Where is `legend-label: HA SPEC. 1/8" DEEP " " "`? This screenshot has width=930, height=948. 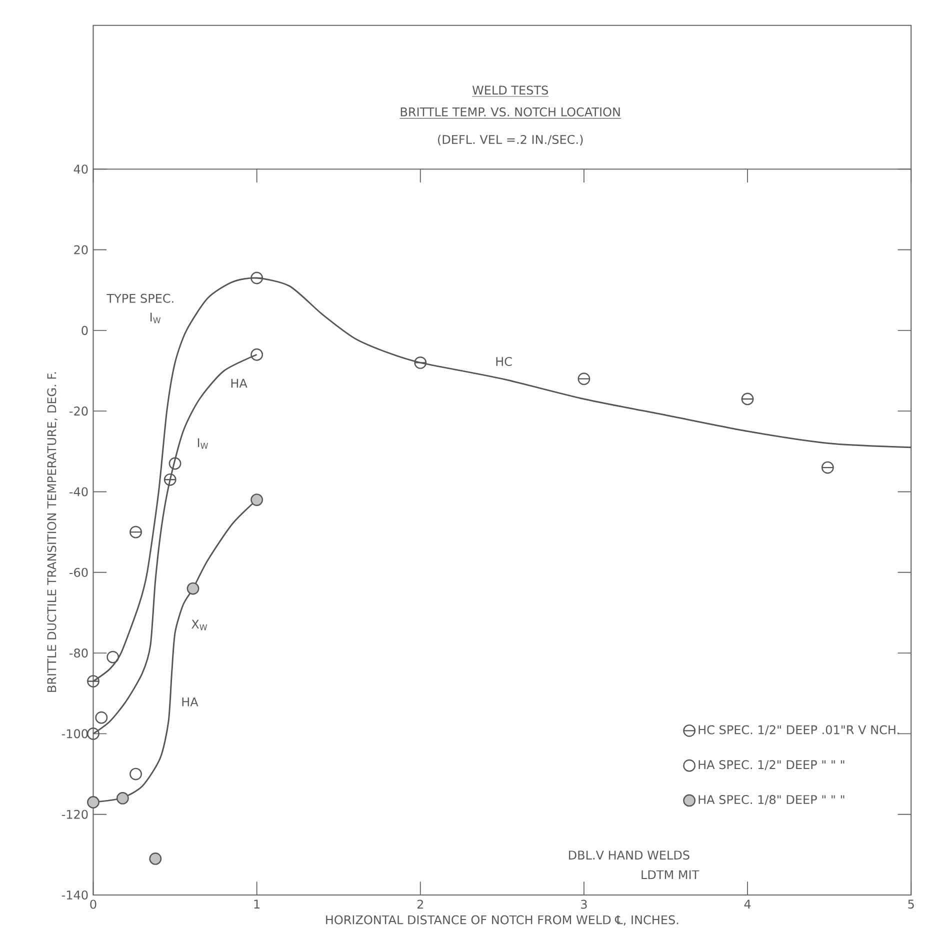
legend-label: HA SPEC. 1/8" DEEP " " " is located at coordinates (771, 800).